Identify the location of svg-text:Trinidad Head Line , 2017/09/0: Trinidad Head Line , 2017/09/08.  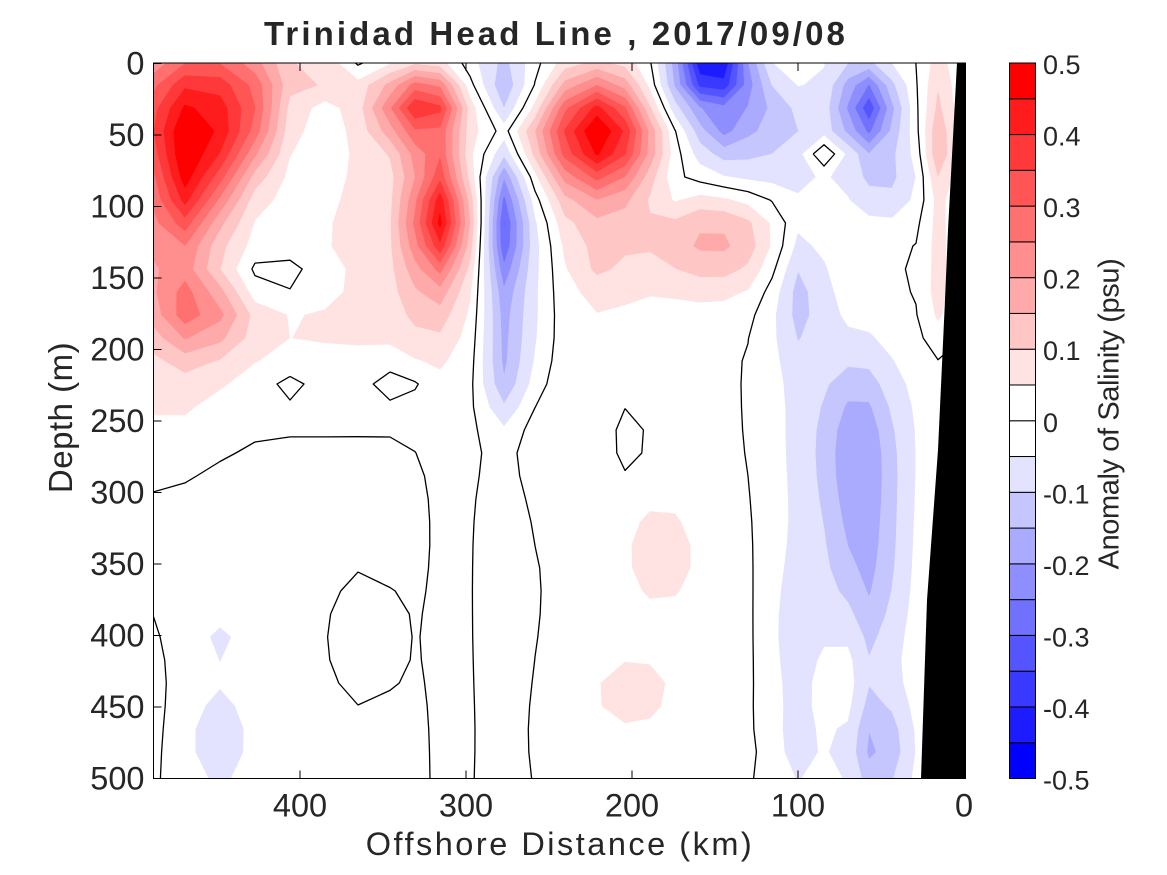
(556, 33).